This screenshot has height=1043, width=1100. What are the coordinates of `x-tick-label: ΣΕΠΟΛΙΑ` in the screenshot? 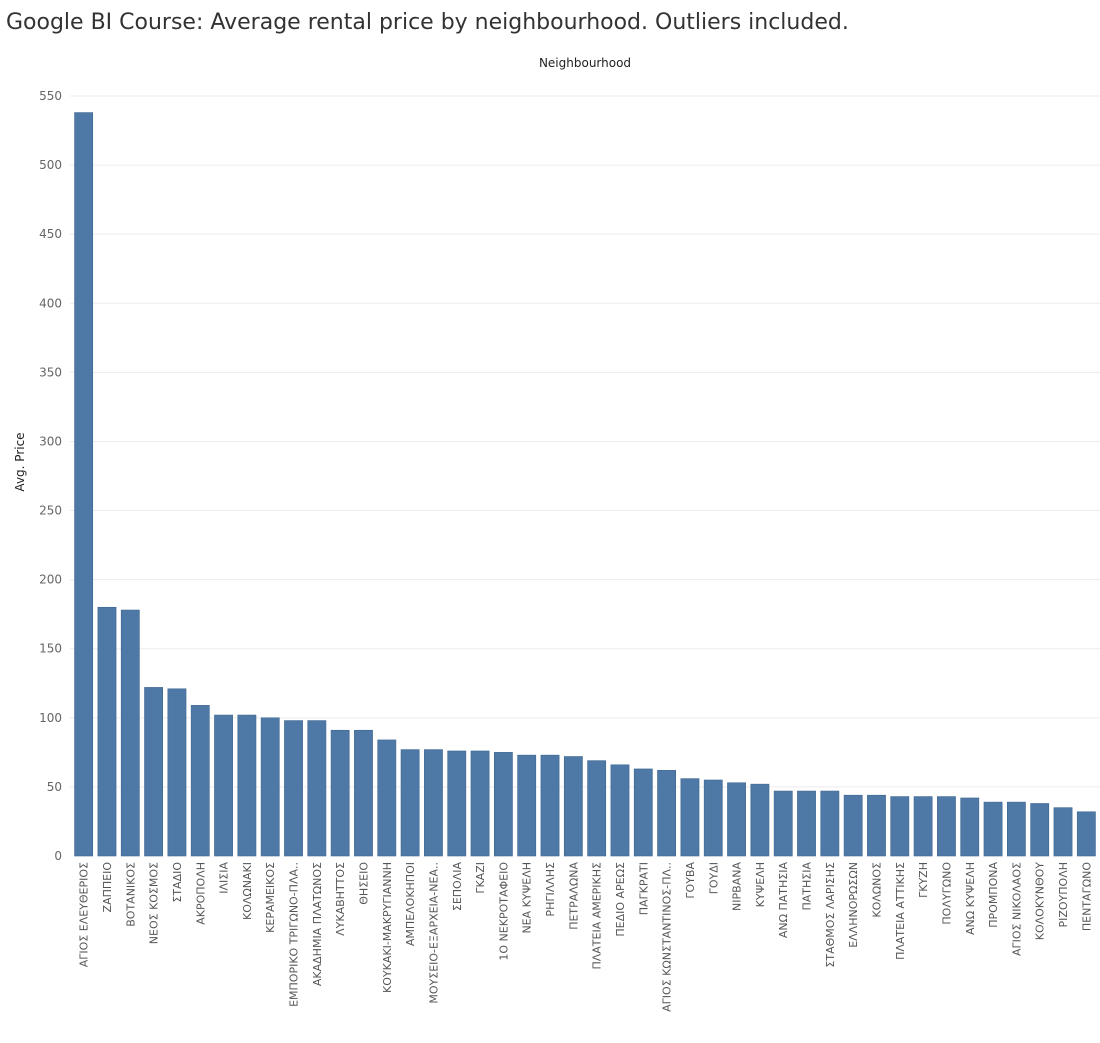 It's located at (457, 887).